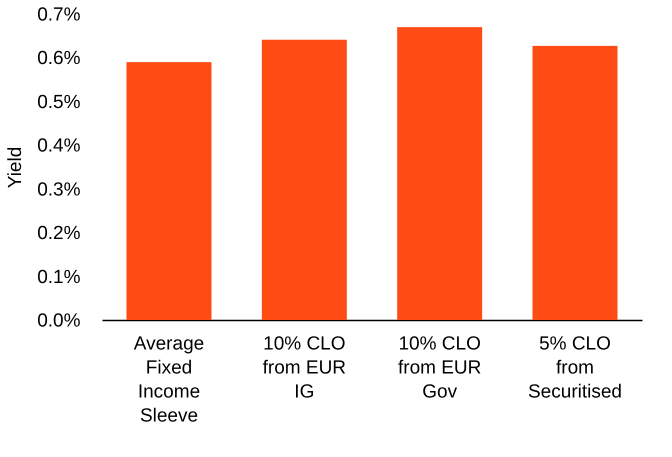  Describe the element at coordinates (59, 146) in the screenshot. I see `y-tick-label: 0.4%` at that location.